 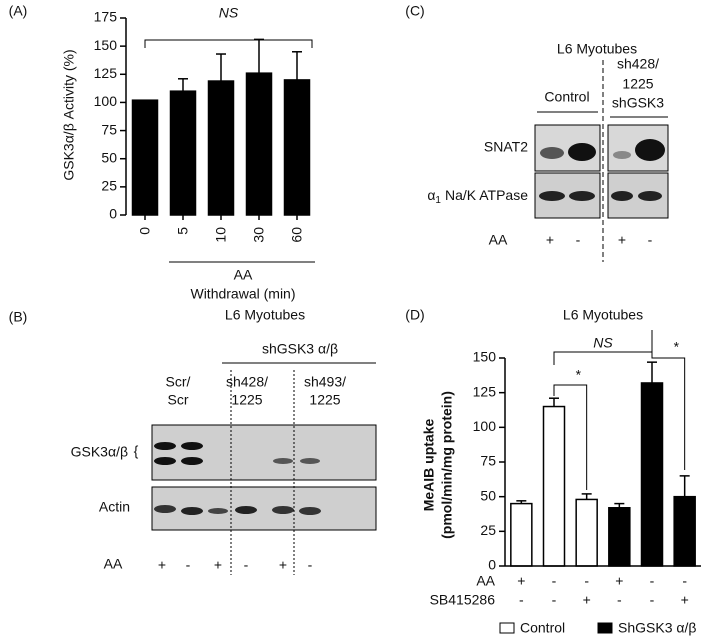 I want to click on legend-label: Control, so click(x=542, y=628).